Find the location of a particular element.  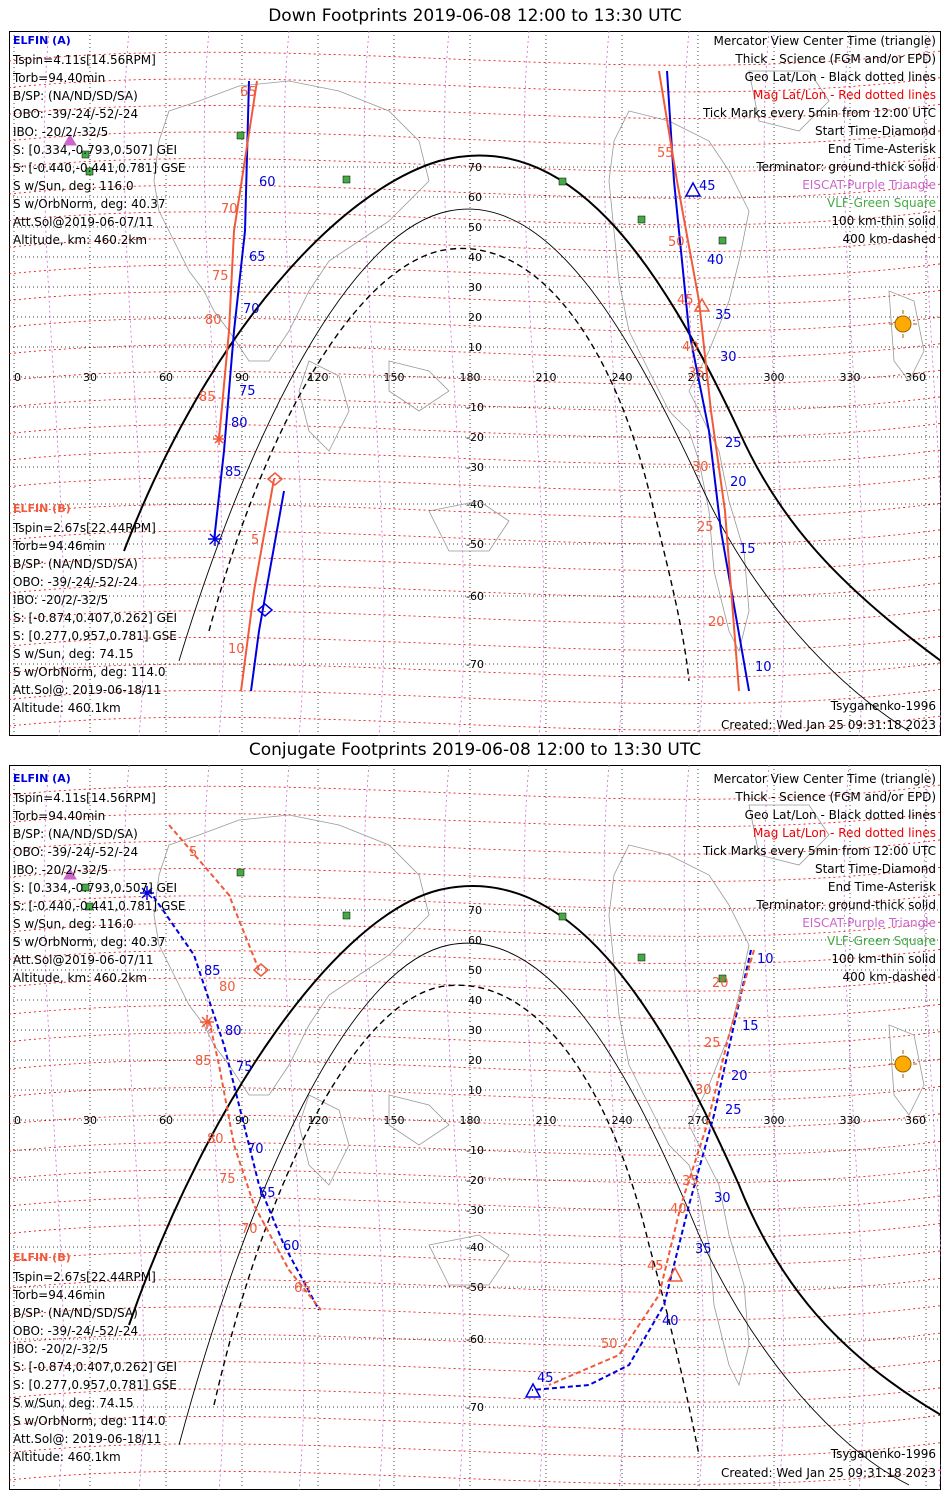

tick-label-a: 40 is located at coordinates (715, 260).